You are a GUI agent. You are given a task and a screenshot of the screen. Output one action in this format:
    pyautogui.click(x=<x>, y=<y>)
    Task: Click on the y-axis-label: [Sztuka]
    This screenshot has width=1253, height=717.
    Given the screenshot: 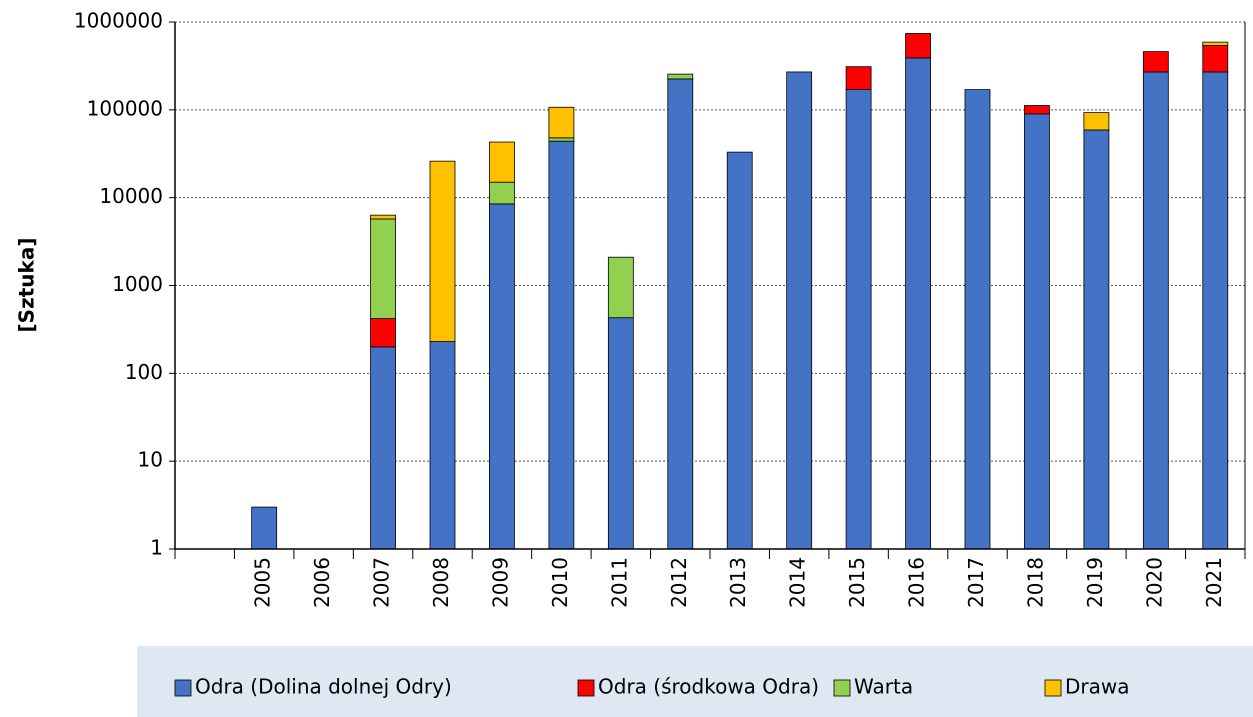 What is the action you would take?
    pyautogui.click(x=27, y=285)
    